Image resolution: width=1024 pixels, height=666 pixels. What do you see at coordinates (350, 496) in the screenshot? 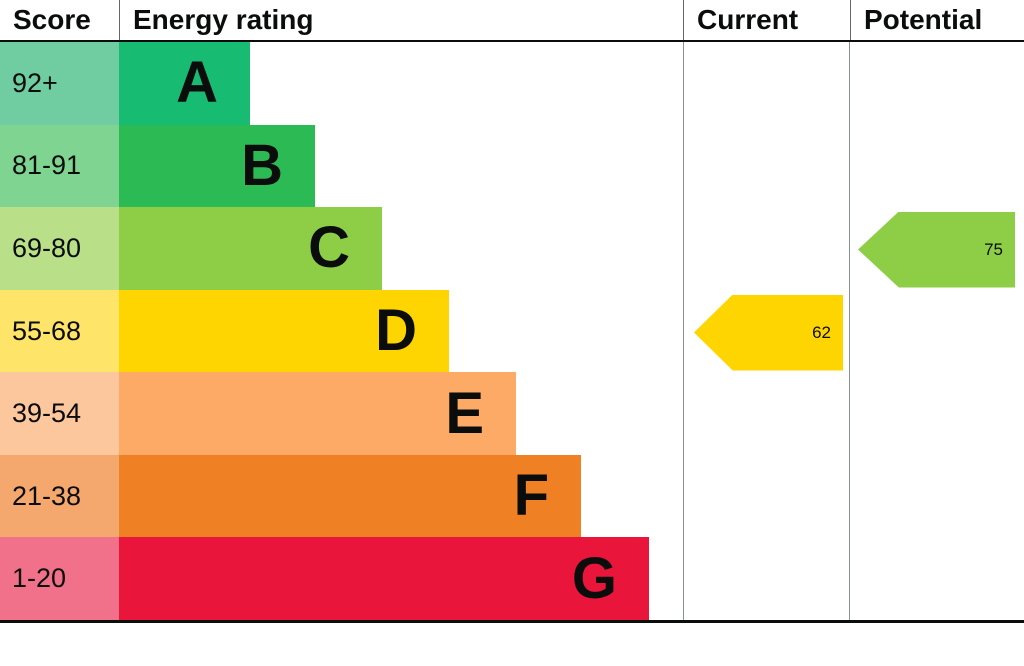
I see `band-bar: F` at bounding box center [350, 496].